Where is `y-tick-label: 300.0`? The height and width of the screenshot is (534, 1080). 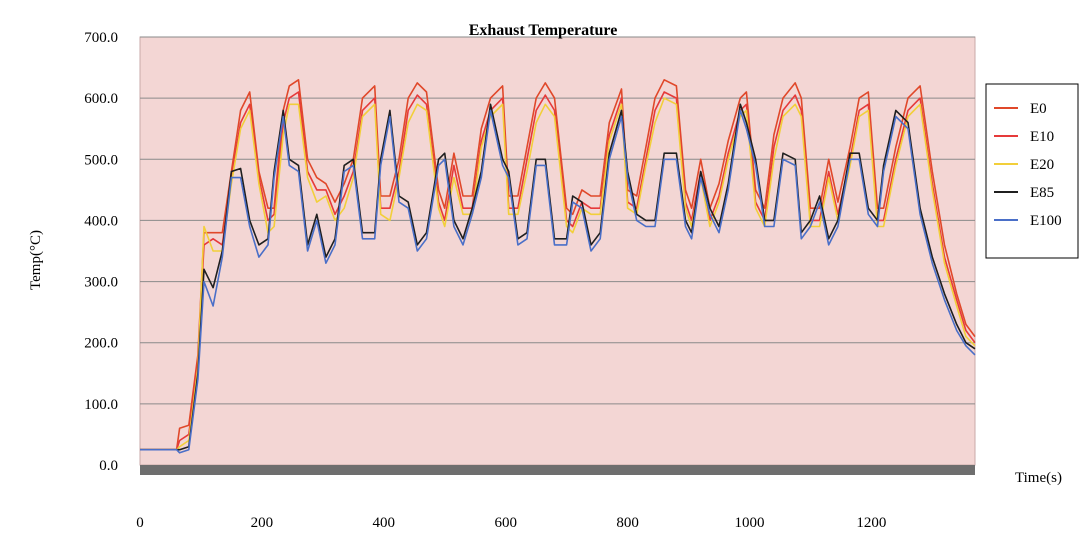
y-tick-label: 300.0 is located at coordinates (101, 283).